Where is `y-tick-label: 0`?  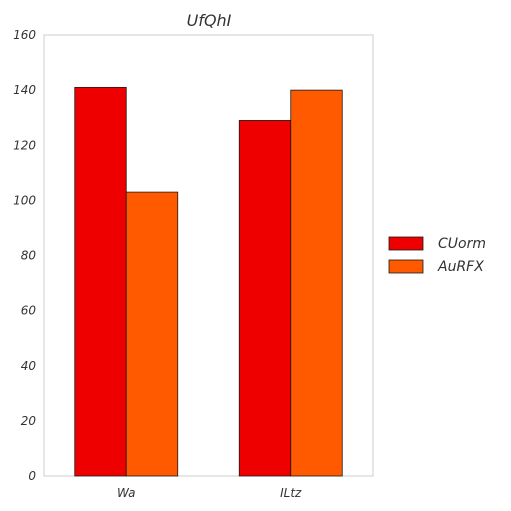 y-tick-label: 0 is located at coordinates (32, 476).